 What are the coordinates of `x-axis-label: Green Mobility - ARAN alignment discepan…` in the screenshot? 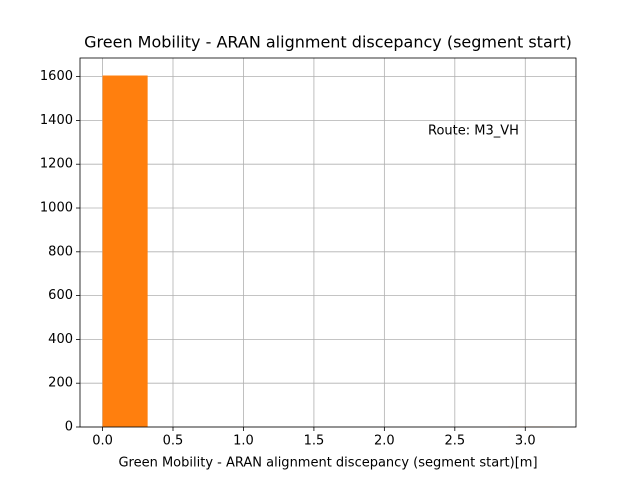 It's located at (327, 463).